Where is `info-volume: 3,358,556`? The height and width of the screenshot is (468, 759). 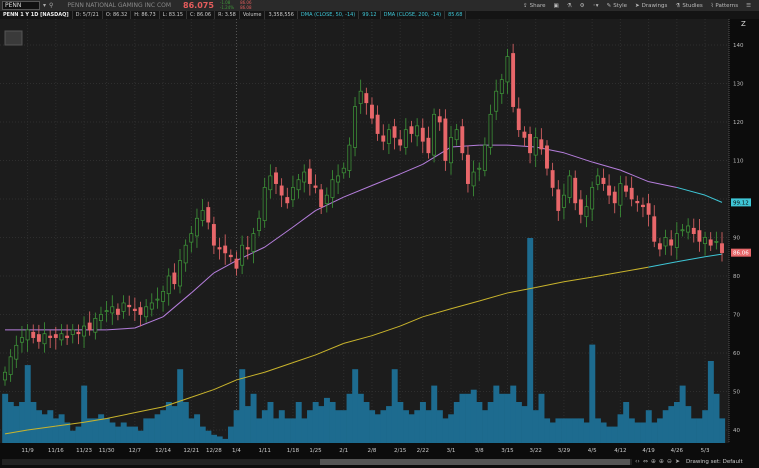 info-volume: 3,358,556 is located at coordinates (281, 15).